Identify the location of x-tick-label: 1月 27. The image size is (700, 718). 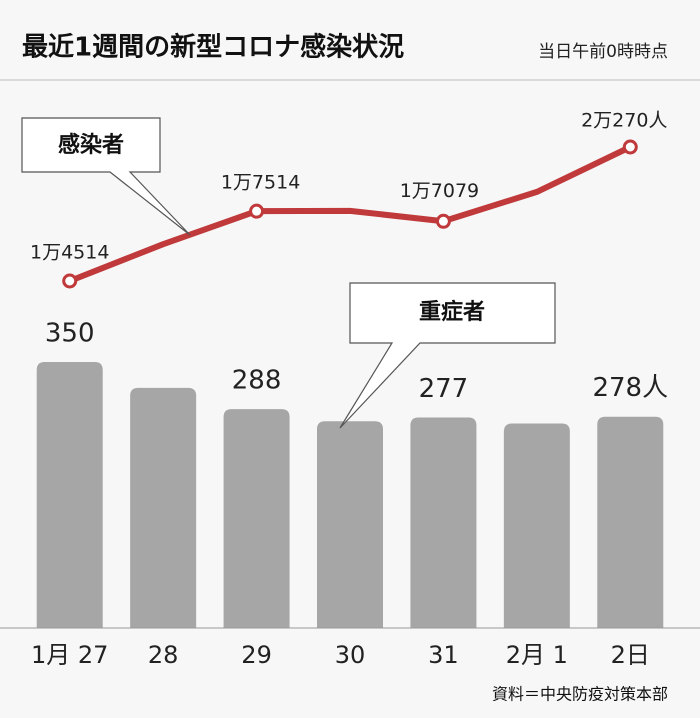
(69, 655).